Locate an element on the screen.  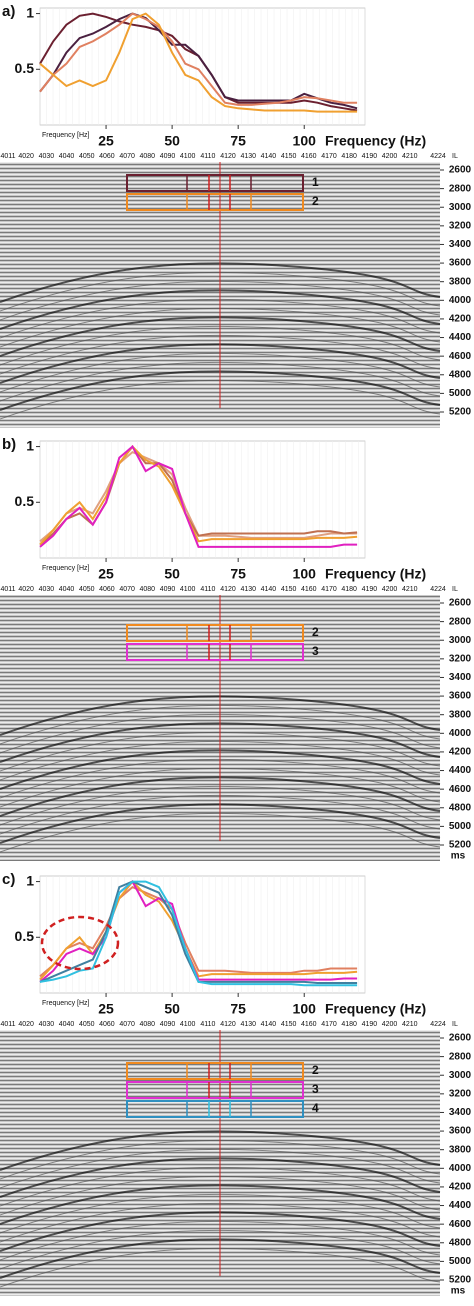
time-tick-label: 2600 is located at coordinates (460, 603).